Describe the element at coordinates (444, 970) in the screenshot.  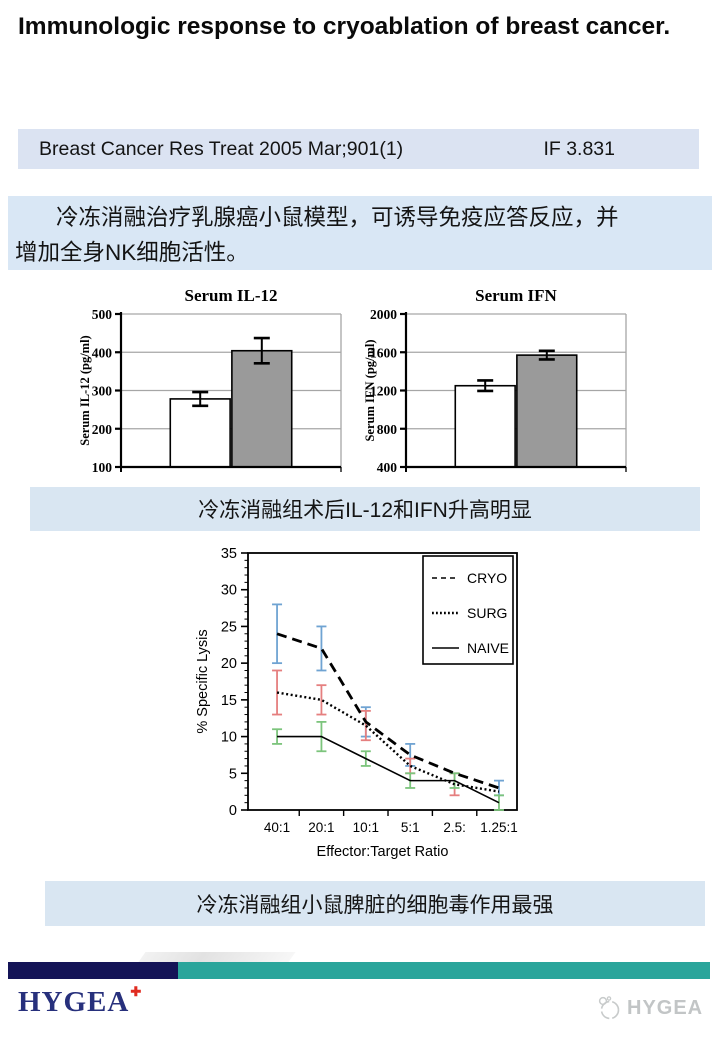
I see `footer-teal-bar` at that location.